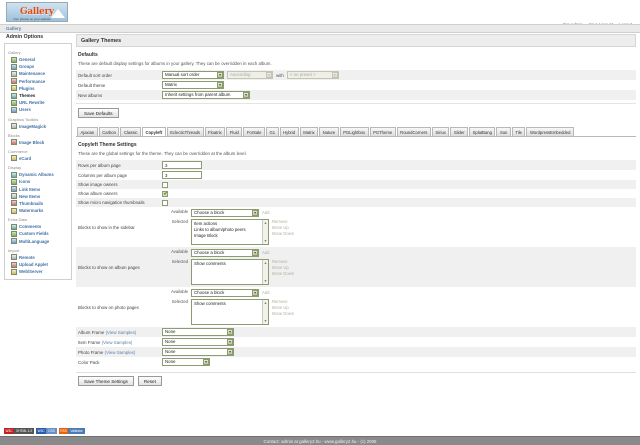 The width and height of the screenshot is (640, 445). What do you see at coordinates (283, 273) in the screenshot?
I see `album-move-down-link: Move Down` at bounding box center [283, 273].